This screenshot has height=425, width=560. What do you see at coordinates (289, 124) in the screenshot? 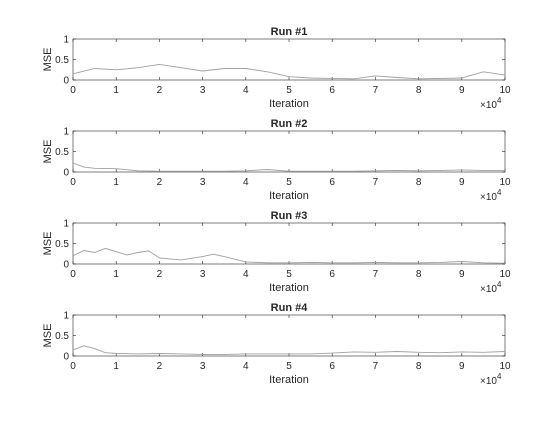
I see `chart-title-run-2: Run #2` at bounding box center [289, 124].